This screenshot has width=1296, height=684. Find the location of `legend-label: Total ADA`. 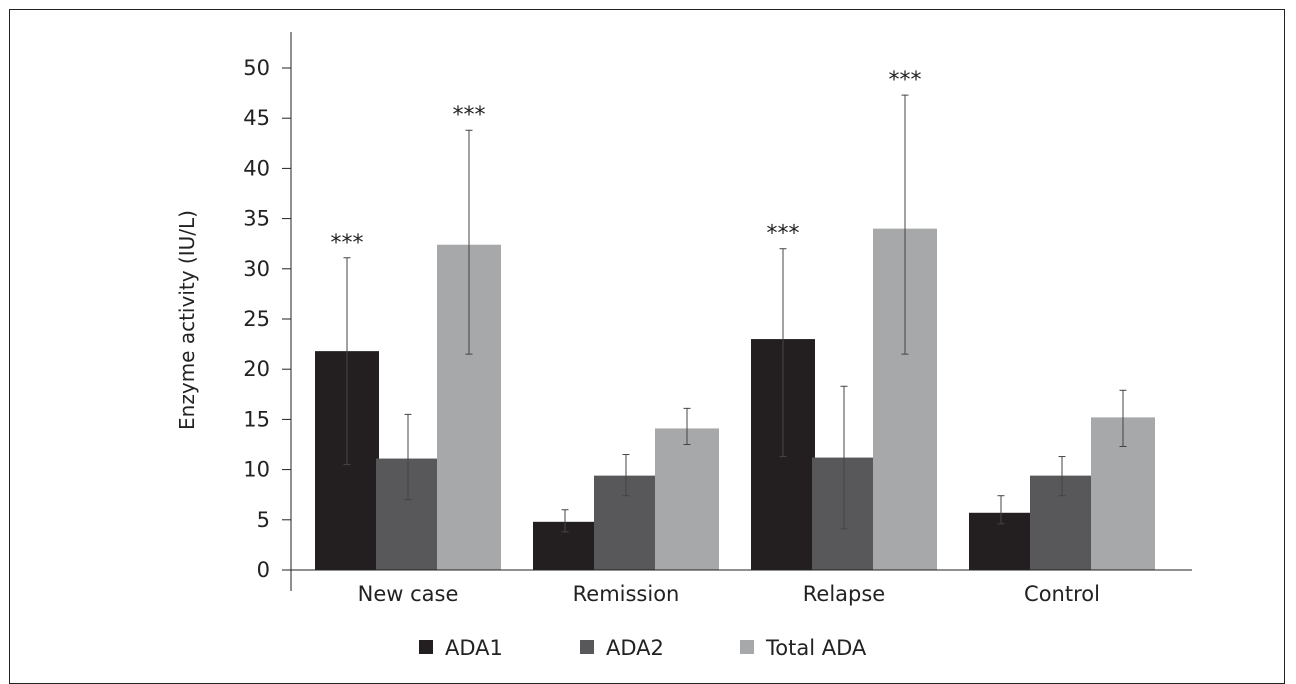

legend-label: Total ADA is located at coordinates (816, 648).